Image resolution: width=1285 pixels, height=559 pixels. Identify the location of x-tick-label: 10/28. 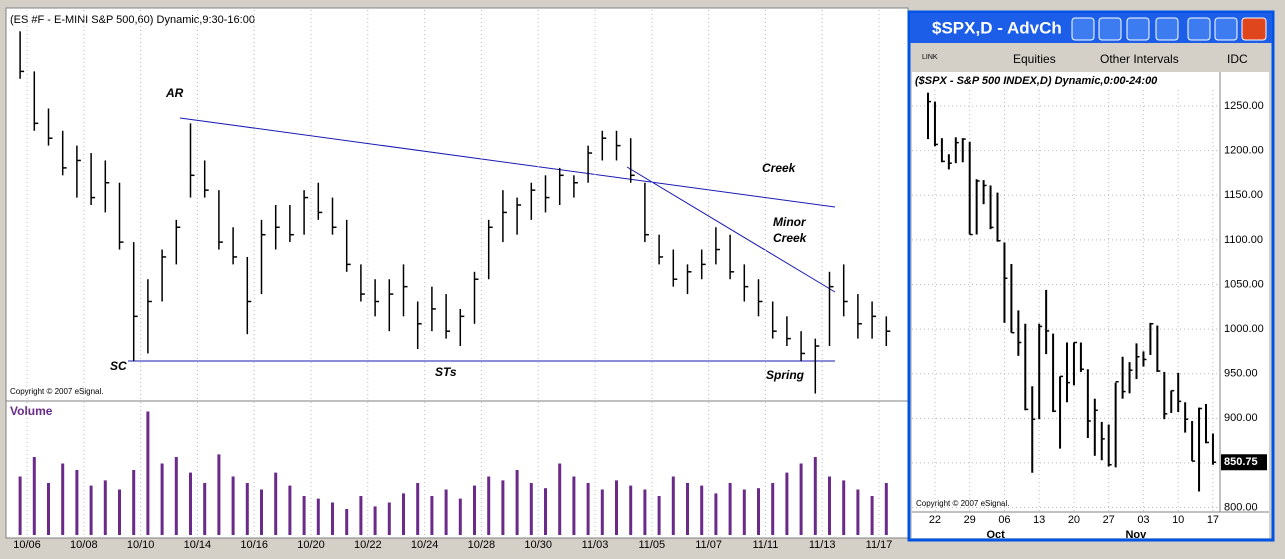
(482, 545).